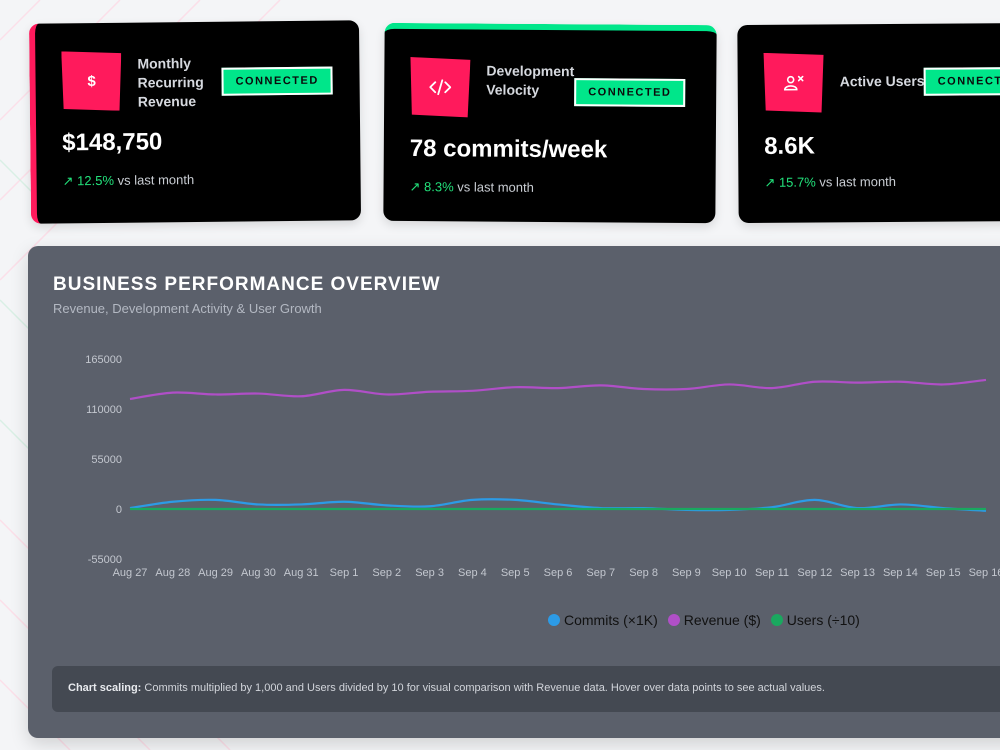 The height and width of the screenshot is (750, 1000). What do you see at coordinates (794, 82) in the screenshot?
I see `users-icon` at bounding box center [794, 82].